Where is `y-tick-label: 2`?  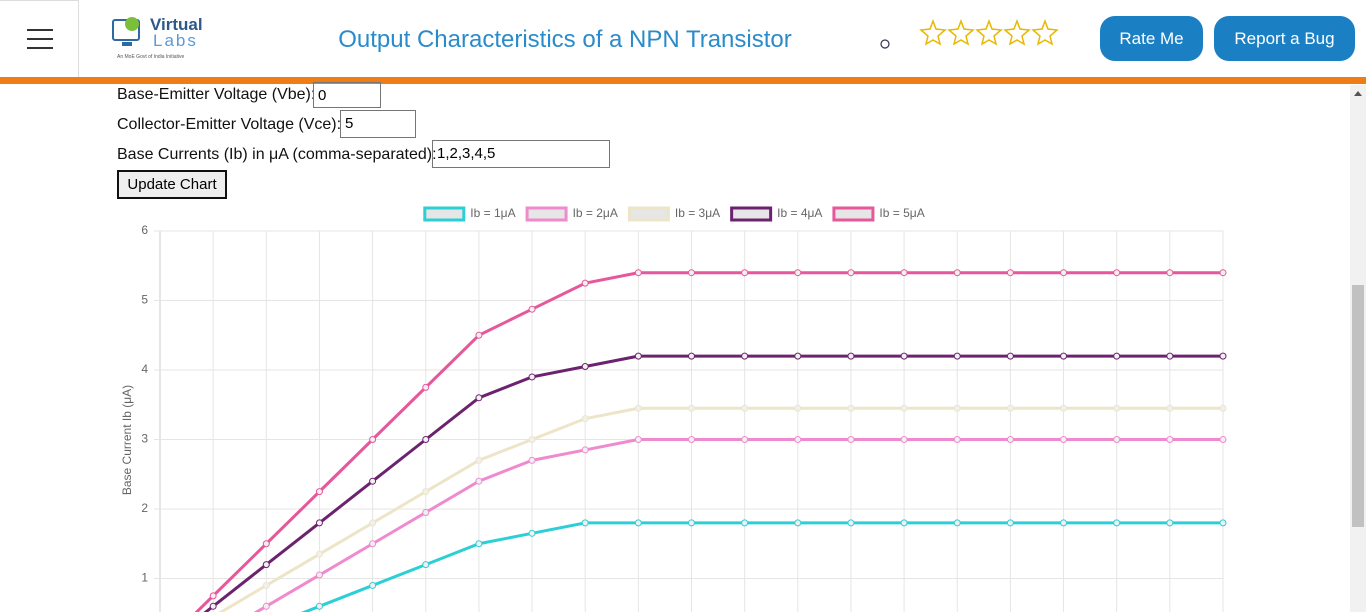
y-tick-label: 2 is located at coordinates (144, 508).